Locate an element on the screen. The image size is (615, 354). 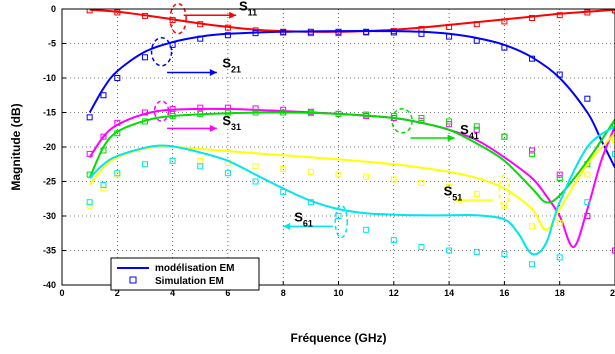
y-tick-label: -10 is located at coordinates (49, 78).